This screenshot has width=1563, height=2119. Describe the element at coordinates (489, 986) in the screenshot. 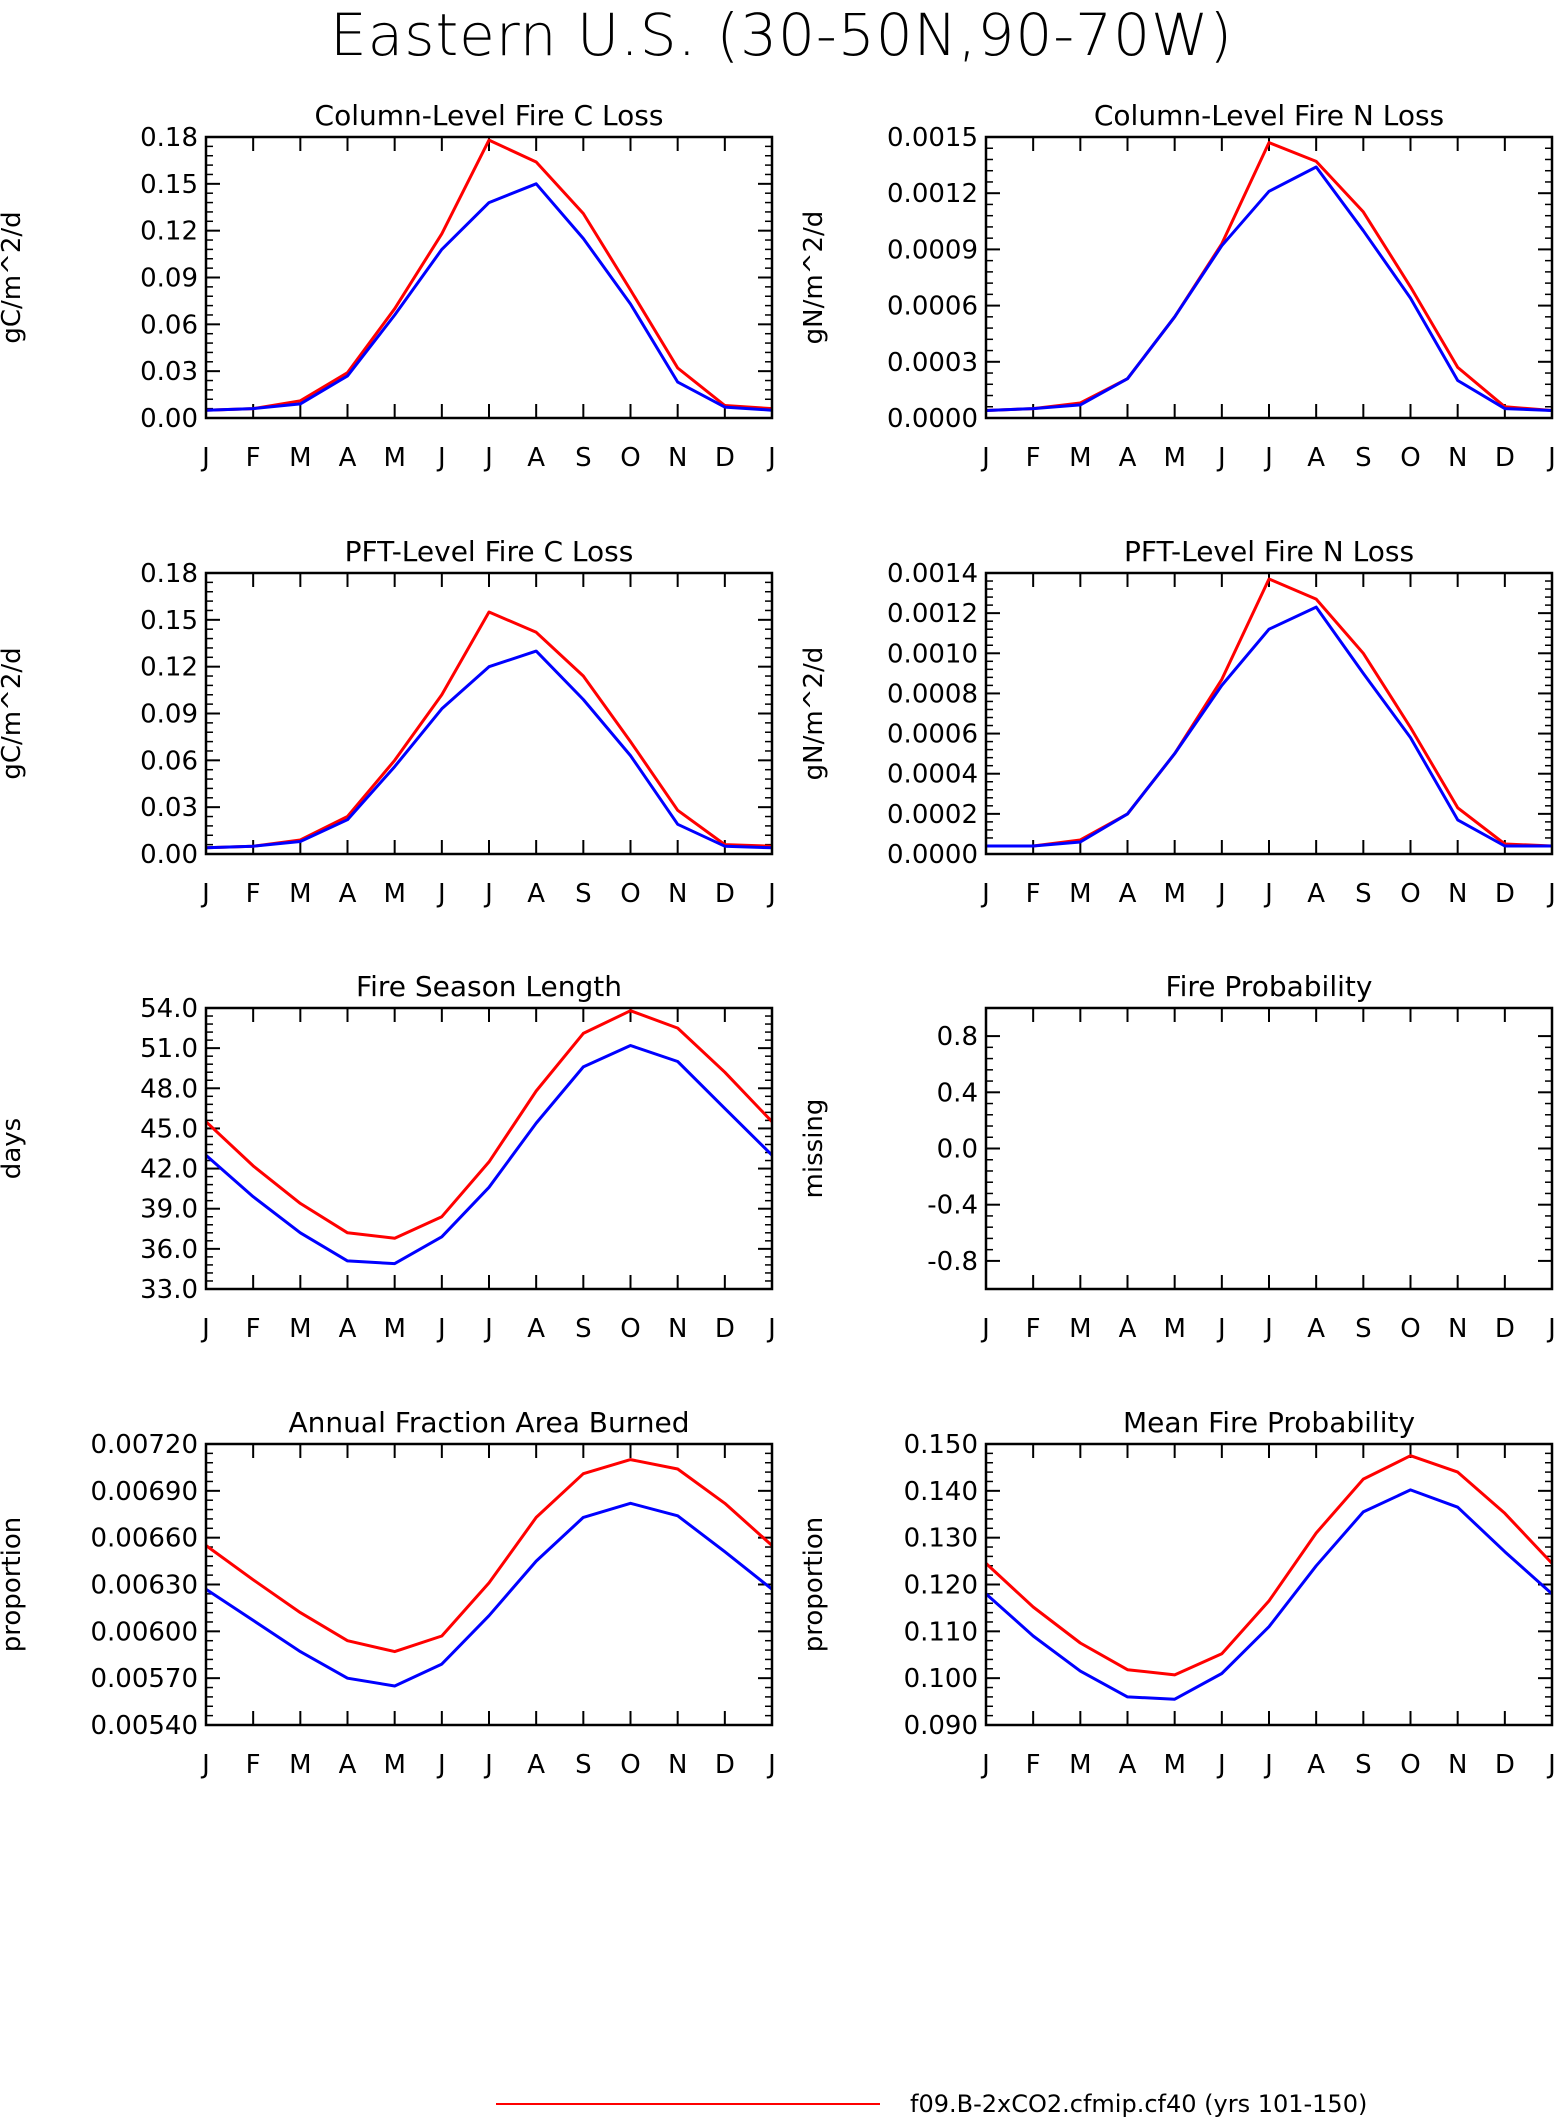

I see `chart-title: Fire Season Length` at that location.